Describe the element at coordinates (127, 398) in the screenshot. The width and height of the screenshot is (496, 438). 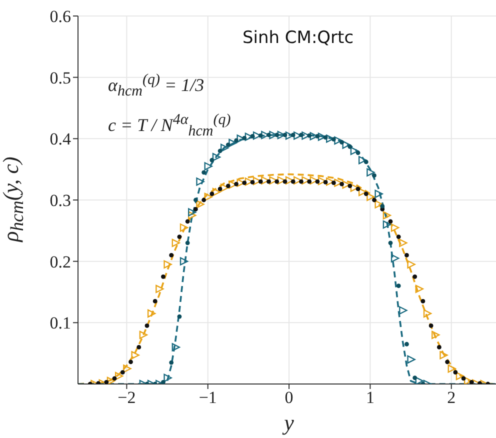
I see `x-tick-label: −2` at that location.